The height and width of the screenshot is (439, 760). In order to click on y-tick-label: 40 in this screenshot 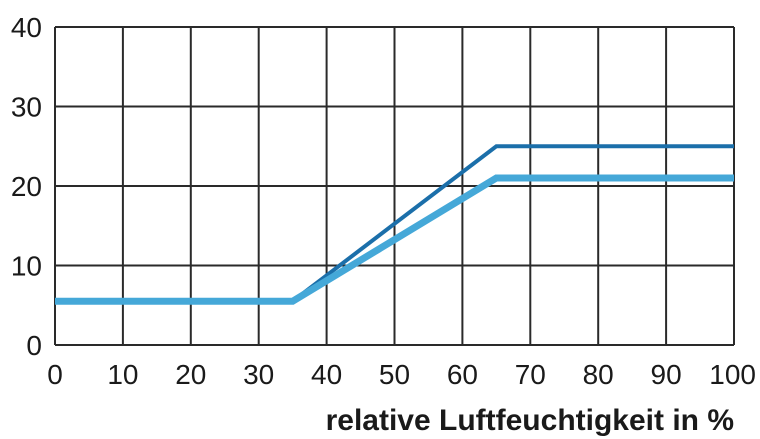, I will do `click(26, 27)`.